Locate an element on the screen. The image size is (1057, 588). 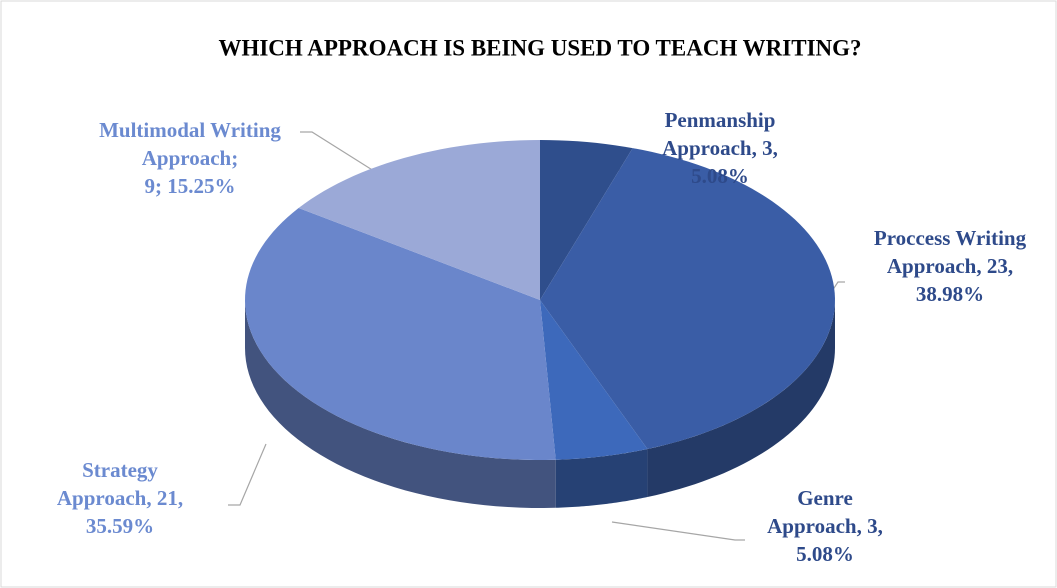
data-label: Strategy is located at coordinates (120, 470).